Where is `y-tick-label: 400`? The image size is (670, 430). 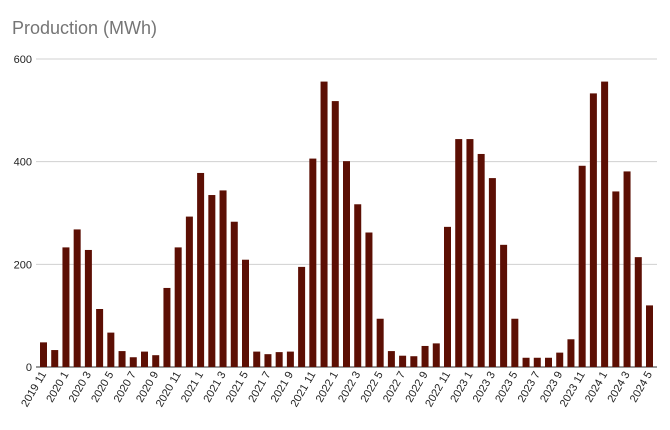
y-tick-label: 400 is located at coordinates (23, 163).